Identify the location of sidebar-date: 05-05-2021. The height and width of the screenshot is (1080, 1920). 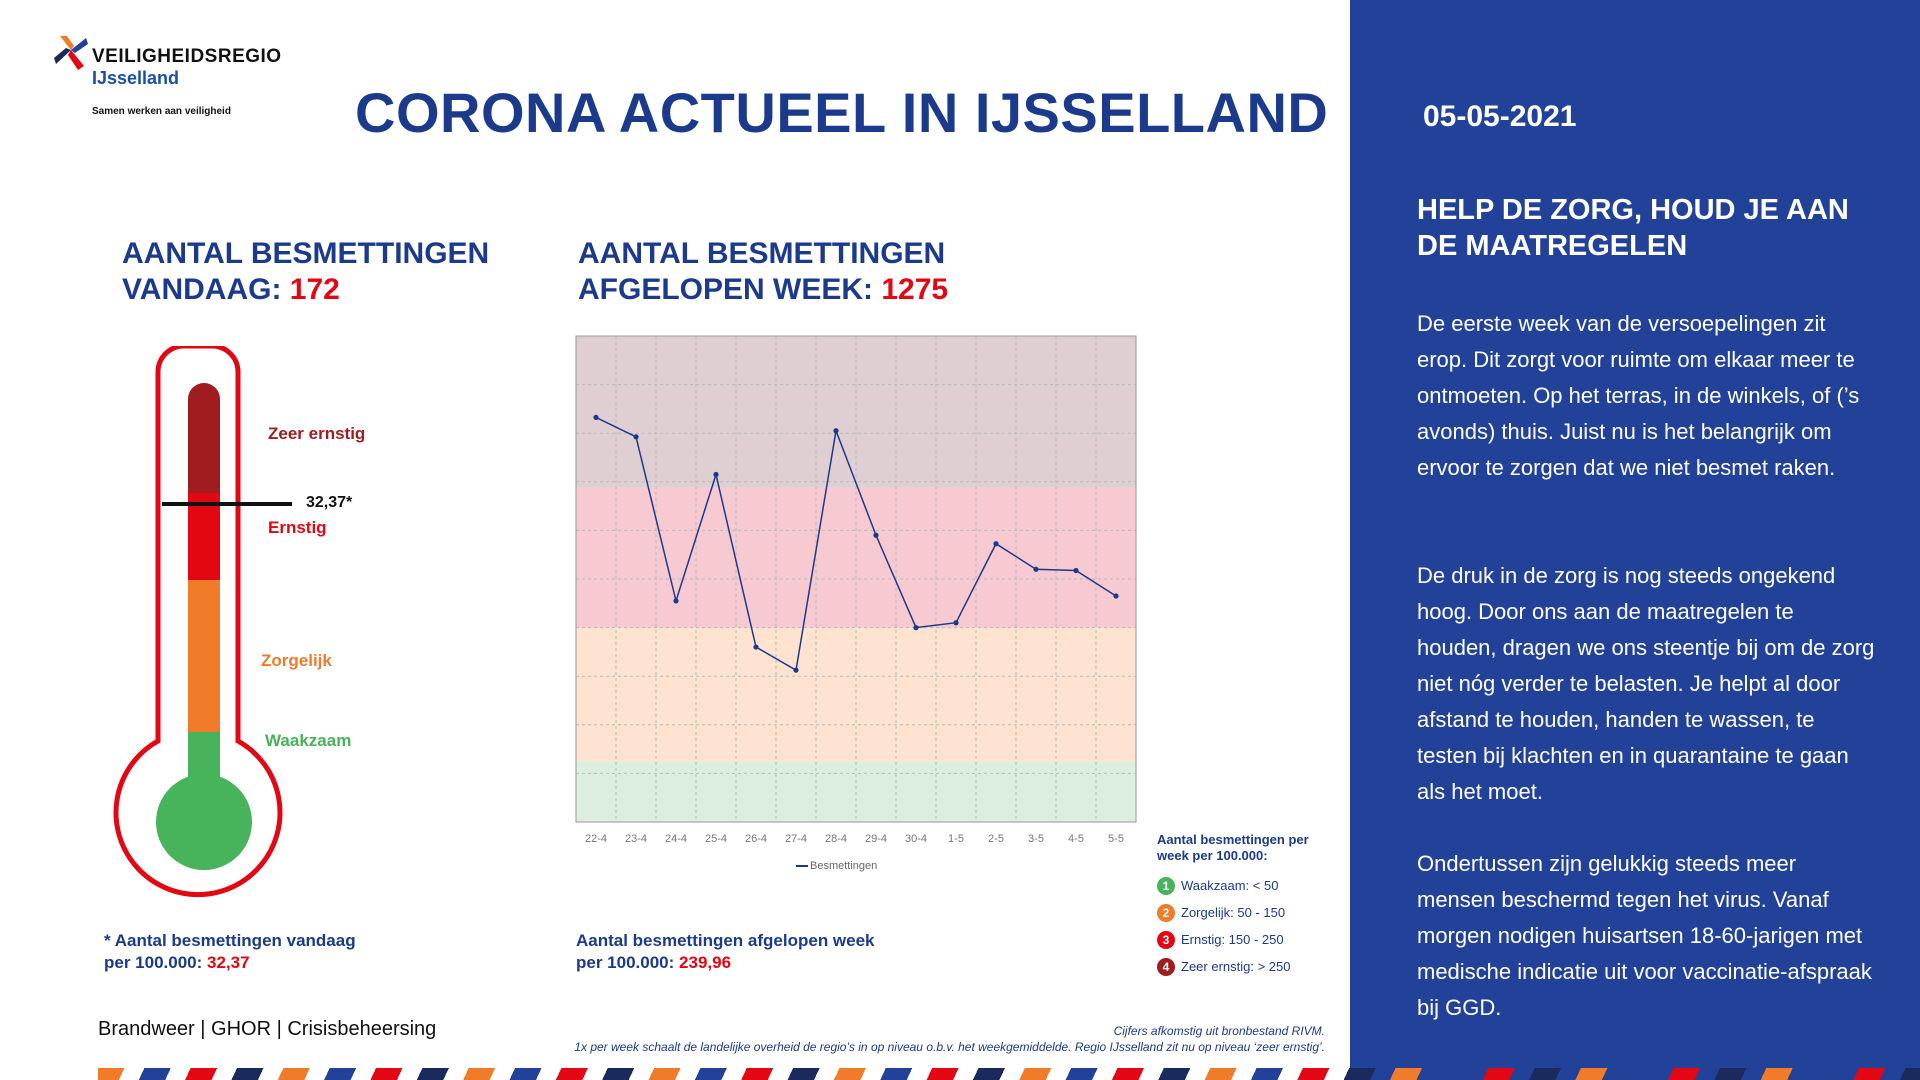
(1500, 116).